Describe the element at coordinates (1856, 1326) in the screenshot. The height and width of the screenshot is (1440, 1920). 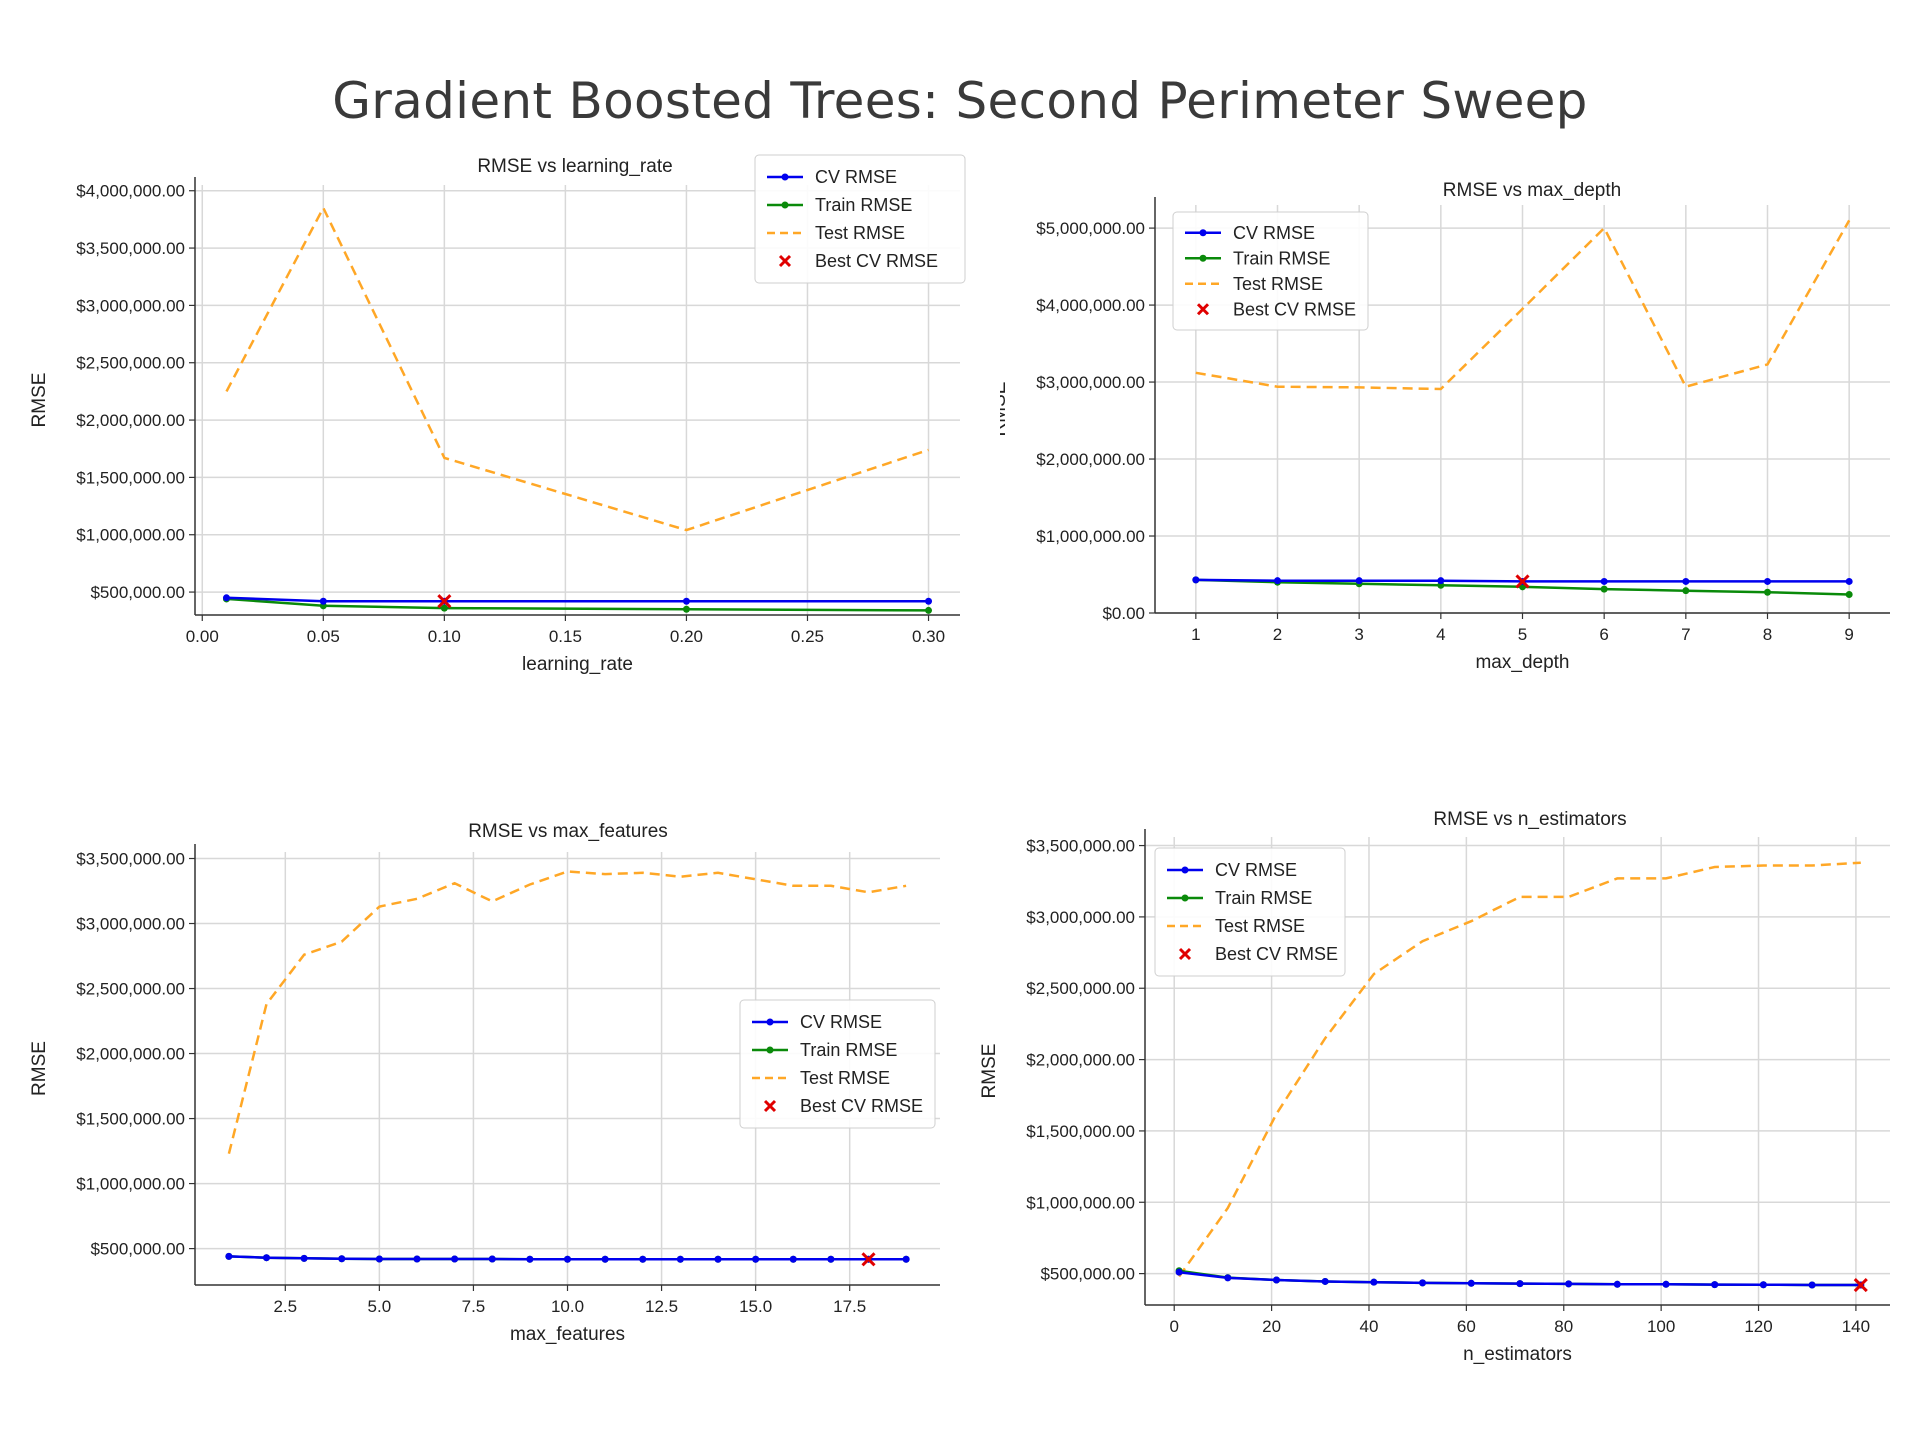
I see `x-tick-label: 140` at that location.